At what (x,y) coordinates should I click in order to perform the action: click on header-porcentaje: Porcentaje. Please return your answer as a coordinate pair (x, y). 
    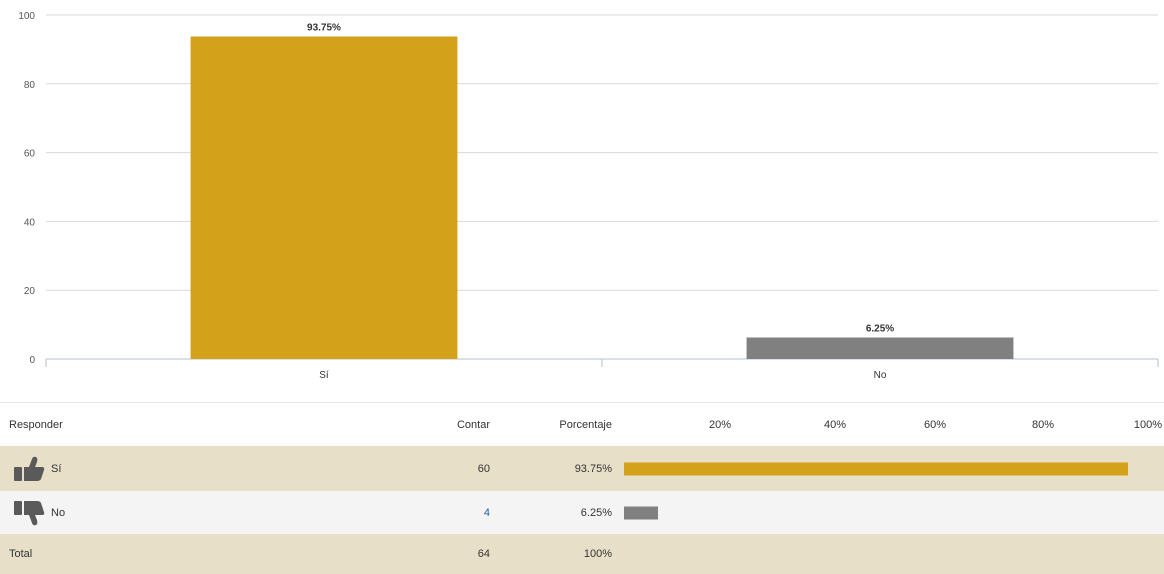
    Looking at the image, I should click on (585, 424).